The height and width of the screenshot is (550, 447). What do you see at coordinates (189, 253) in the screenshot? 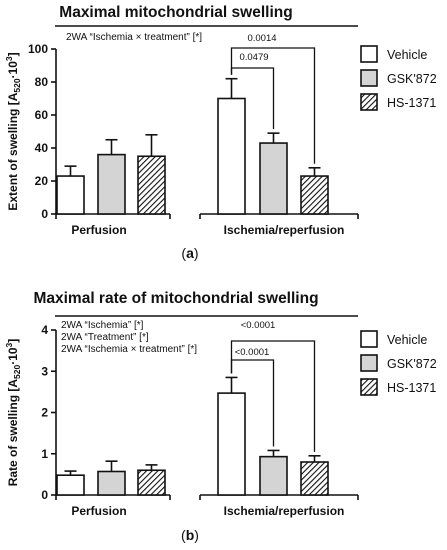
I see `panel-label: (a)` at bounding box center [189, 253].